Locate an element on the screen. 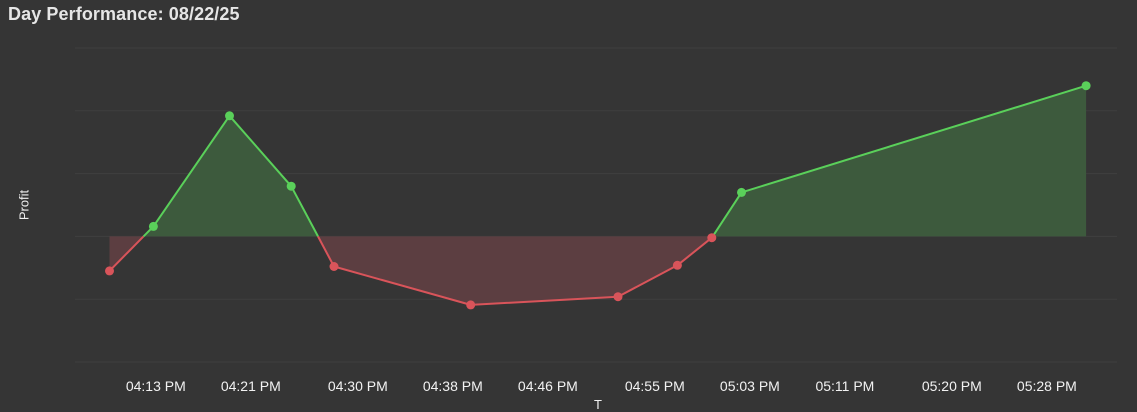 The width and height of the screenshot is (1137, 412). x-tick-label: 04:21 PM is located at coordinates (251, 386).